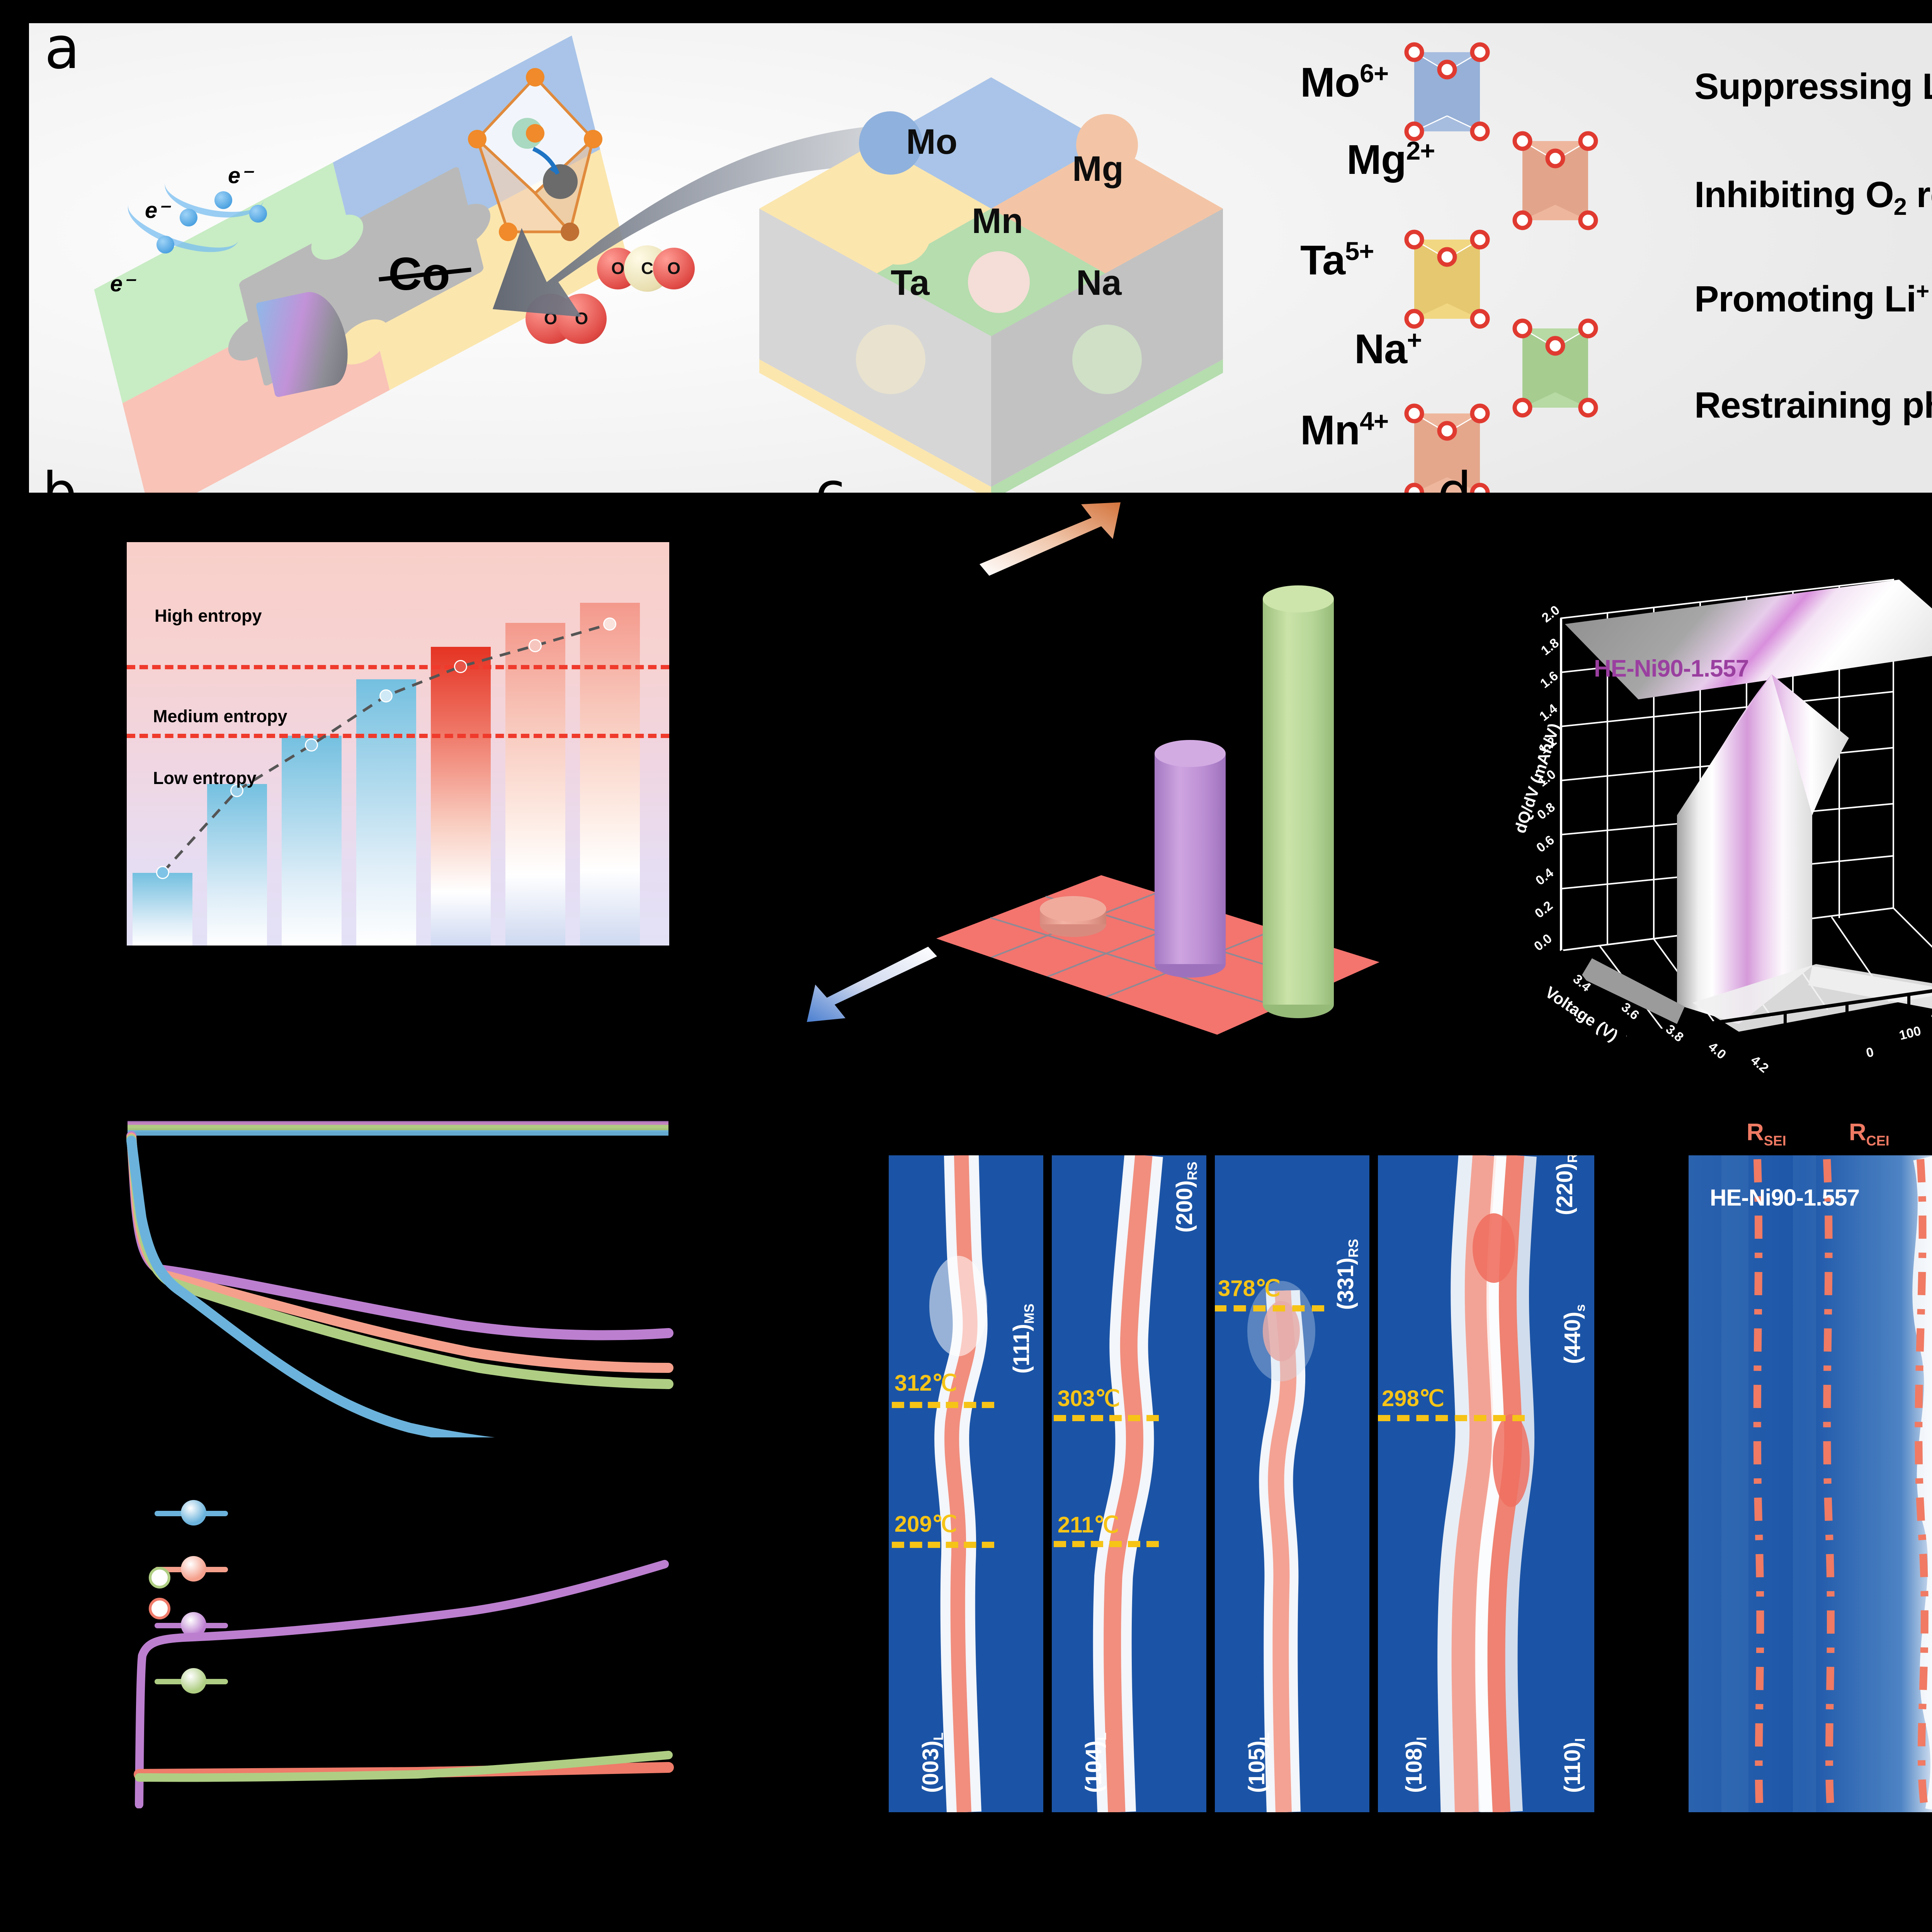 This screenshot has width=1932, height=1932. I want to click on xrd-label-003l: (003)L, so click(932, 1763).